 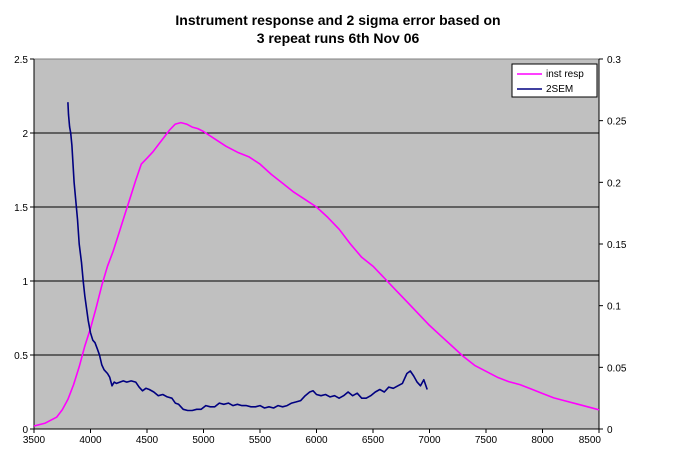 What do you see at coordinates (614, 60) in the screenshot?
I see `y2-tick-label: 0.3` at bounding box center [614, 60].